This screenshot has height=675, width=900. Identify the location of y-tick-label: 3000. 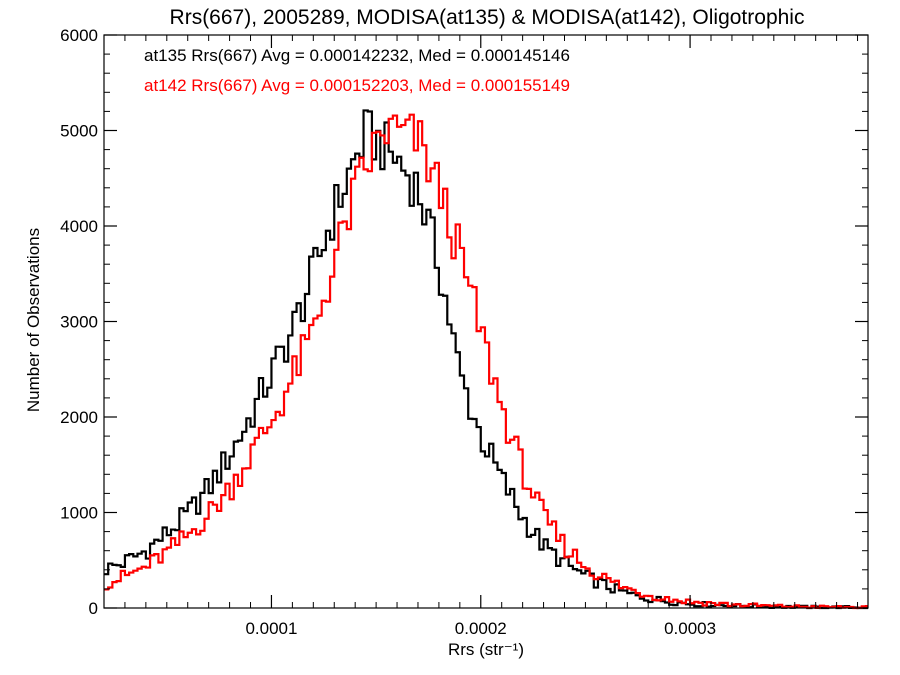
(79, 322).